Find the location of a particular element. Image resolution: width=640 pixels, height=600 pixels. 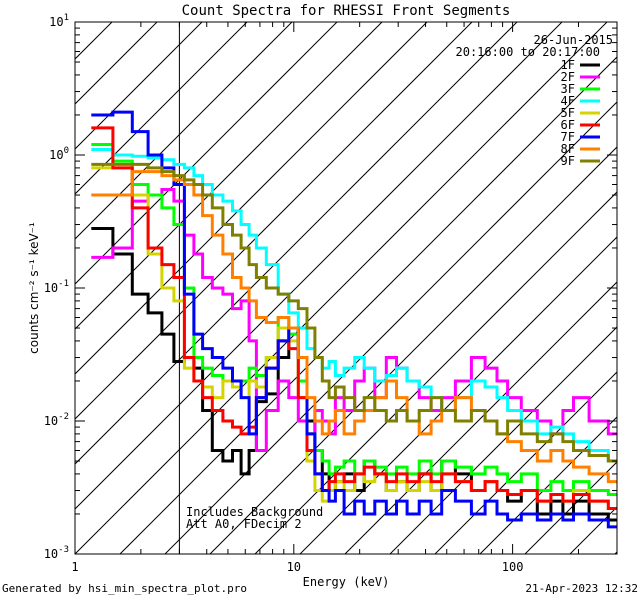

annotation-line: Att A0, FDecim 2 is located at coordinates (244, 524).